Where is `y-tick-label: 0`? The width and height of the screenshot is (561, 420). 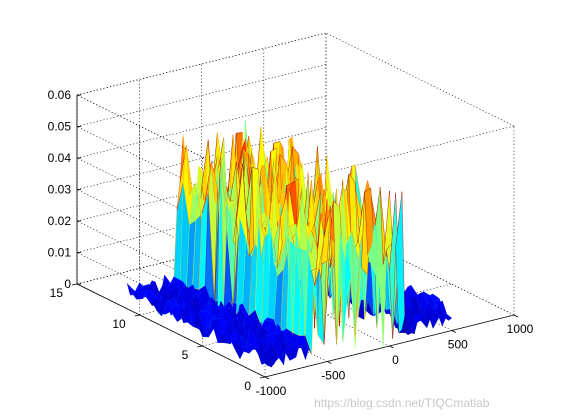 y-tick-label: 0 is located at coordinates (247, 386).